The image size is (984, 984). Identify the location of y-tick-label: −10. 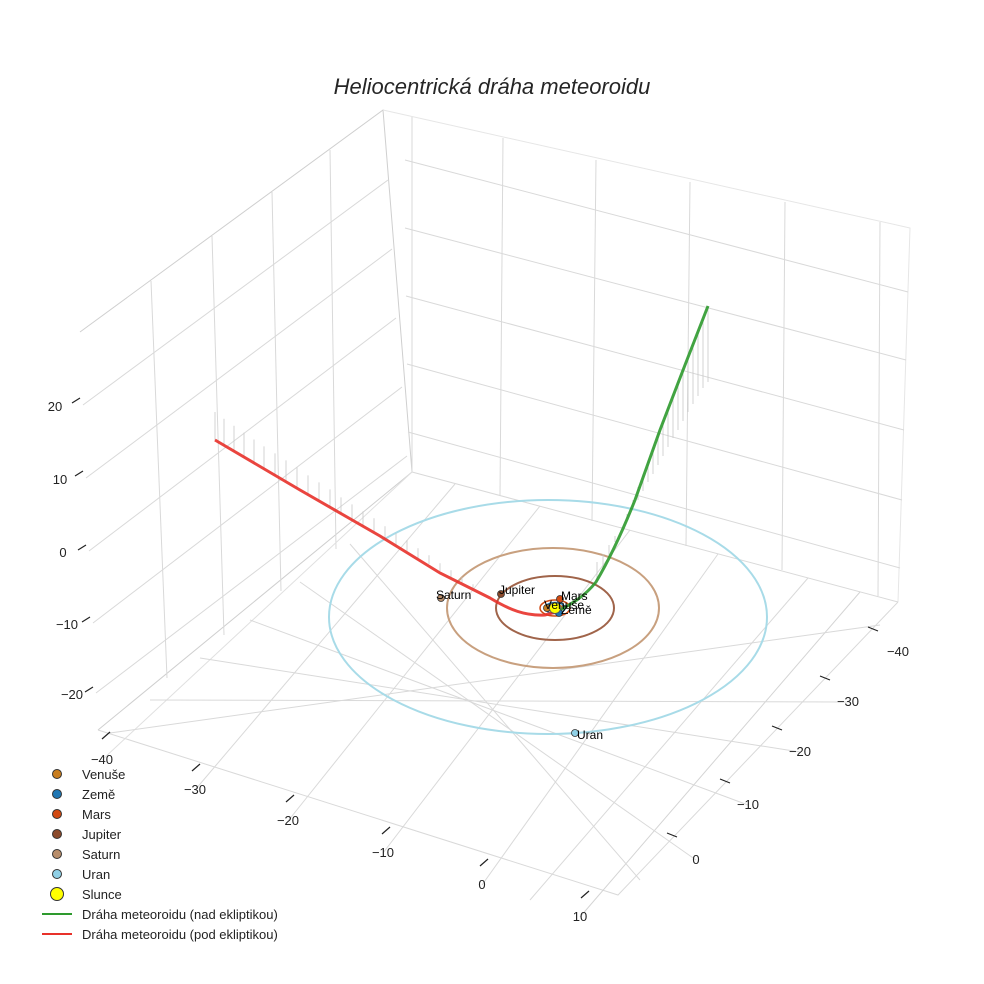
(748, 804).